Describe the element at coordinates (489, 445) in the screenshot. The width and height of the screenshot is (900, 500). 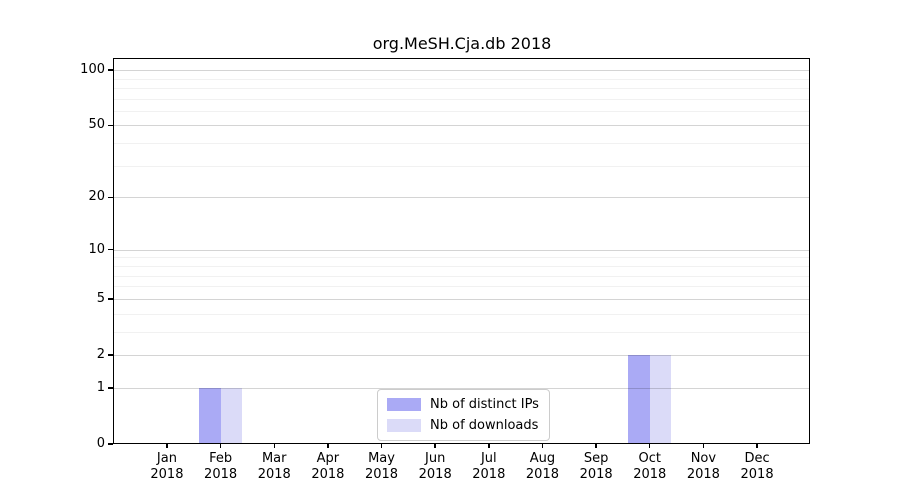
I see `x-tick-mark-jul` at that location.